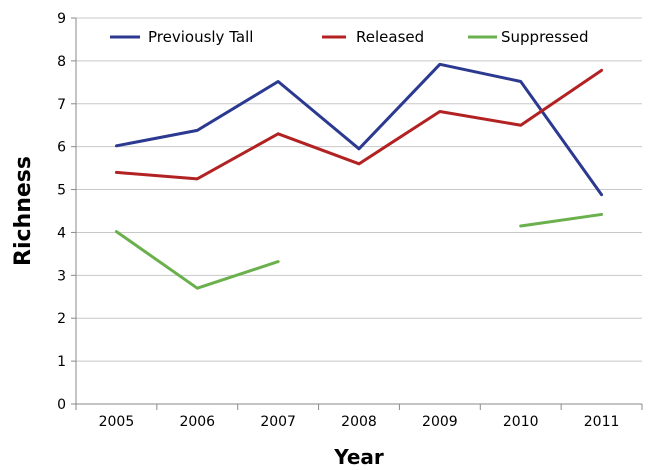 Image resolution: width=656 pixels, height=470 pixels. Describe the element at coordinates (61, 191) in the screenshot. I see `y-tick-label: 5` at that location.